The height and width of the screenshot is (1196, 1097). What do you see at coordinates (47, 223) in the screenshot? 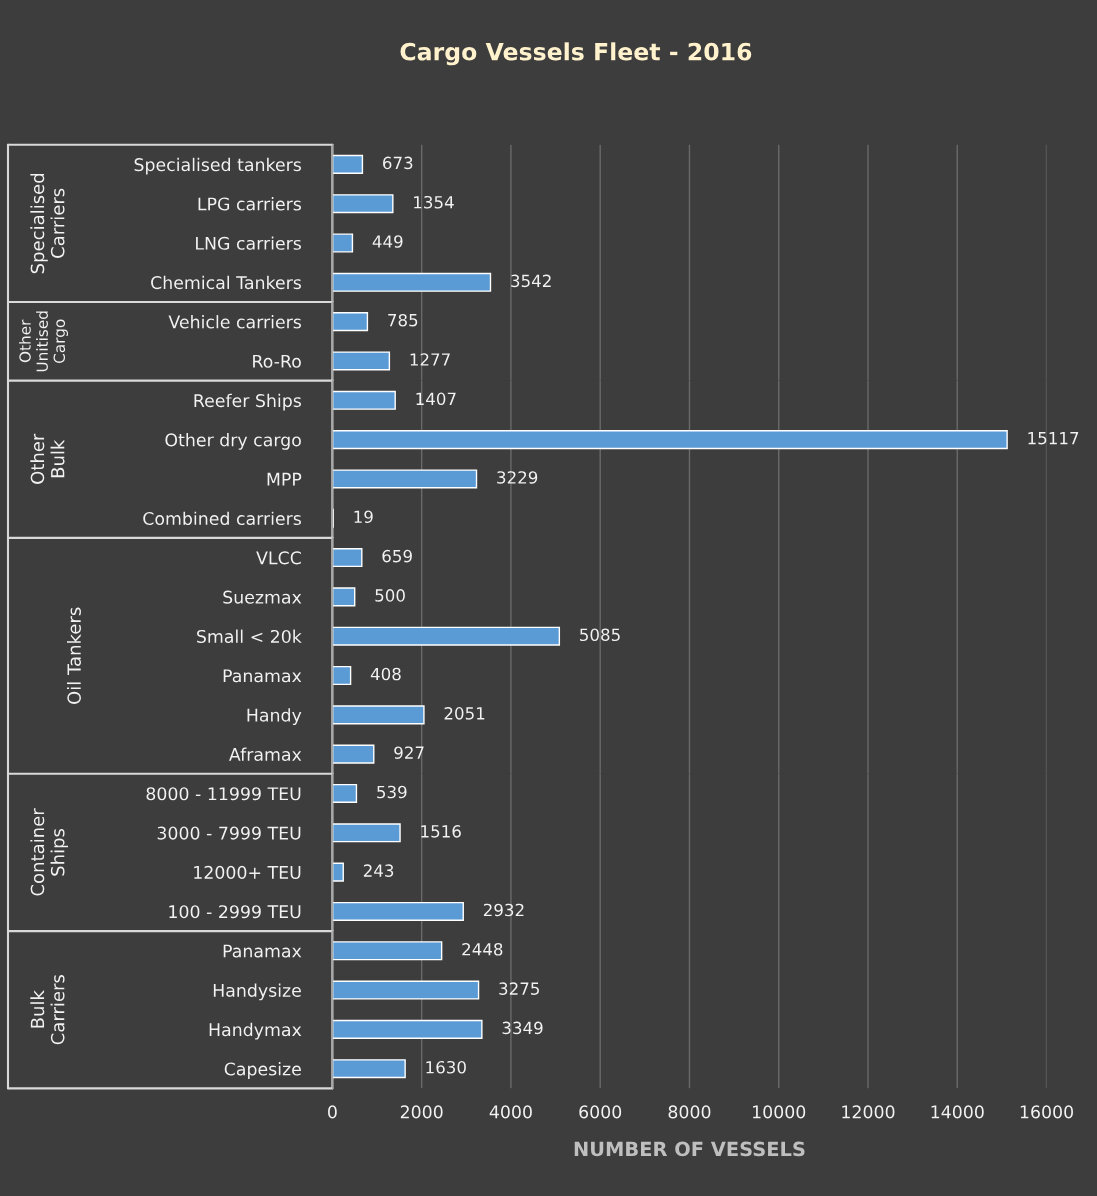
I see `y-axis-title: Specialised Carriers` at bounding box center [47, 223].